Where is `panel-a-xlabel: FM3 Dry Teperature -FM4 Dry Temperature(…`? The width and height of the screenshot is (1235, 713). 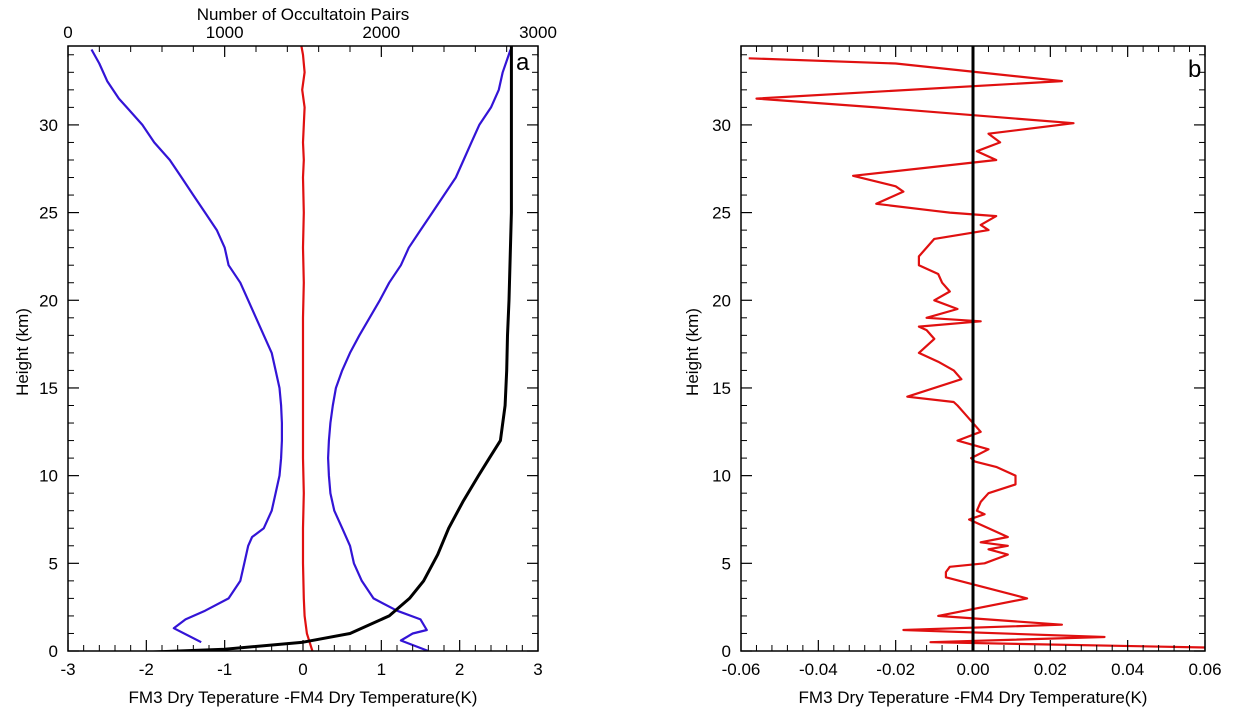 panel-a-xlabel: FM3 Dry Teperature -FM4 Dry Temperature(… is located at coordinates (303, 697).